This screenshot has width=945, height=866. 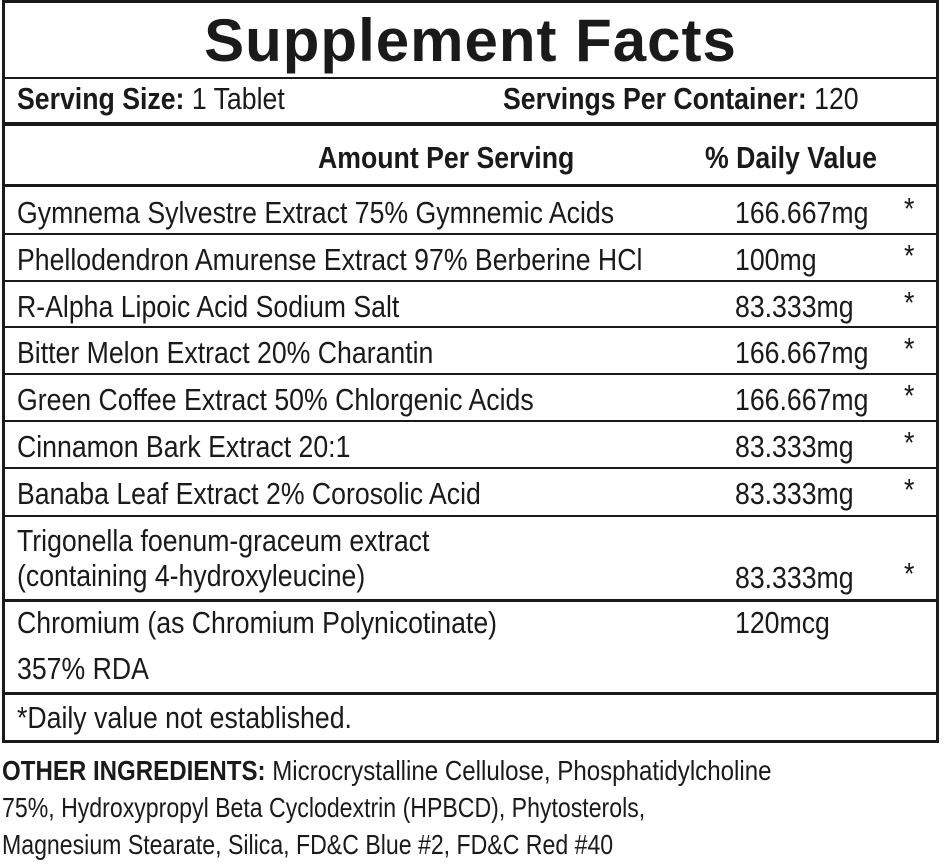 What do you see at coordinates (238, 98) in the screenshot?
I see `serving-size-value: 1 Tablet` at bounding box center [238, 98].